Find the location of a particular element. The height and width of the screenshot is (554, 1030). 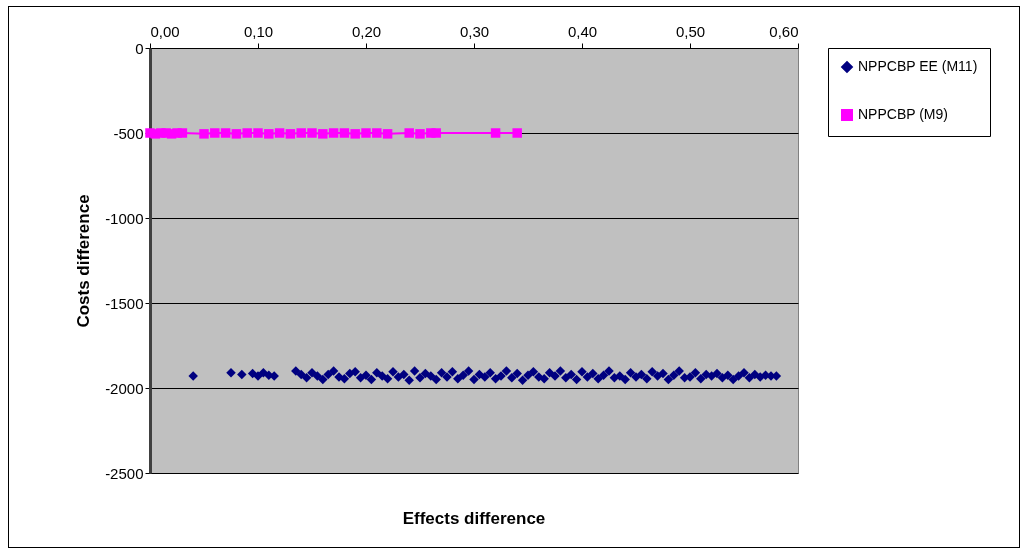

x-tick-label: 0,20 is located at coordinates (366, 31).